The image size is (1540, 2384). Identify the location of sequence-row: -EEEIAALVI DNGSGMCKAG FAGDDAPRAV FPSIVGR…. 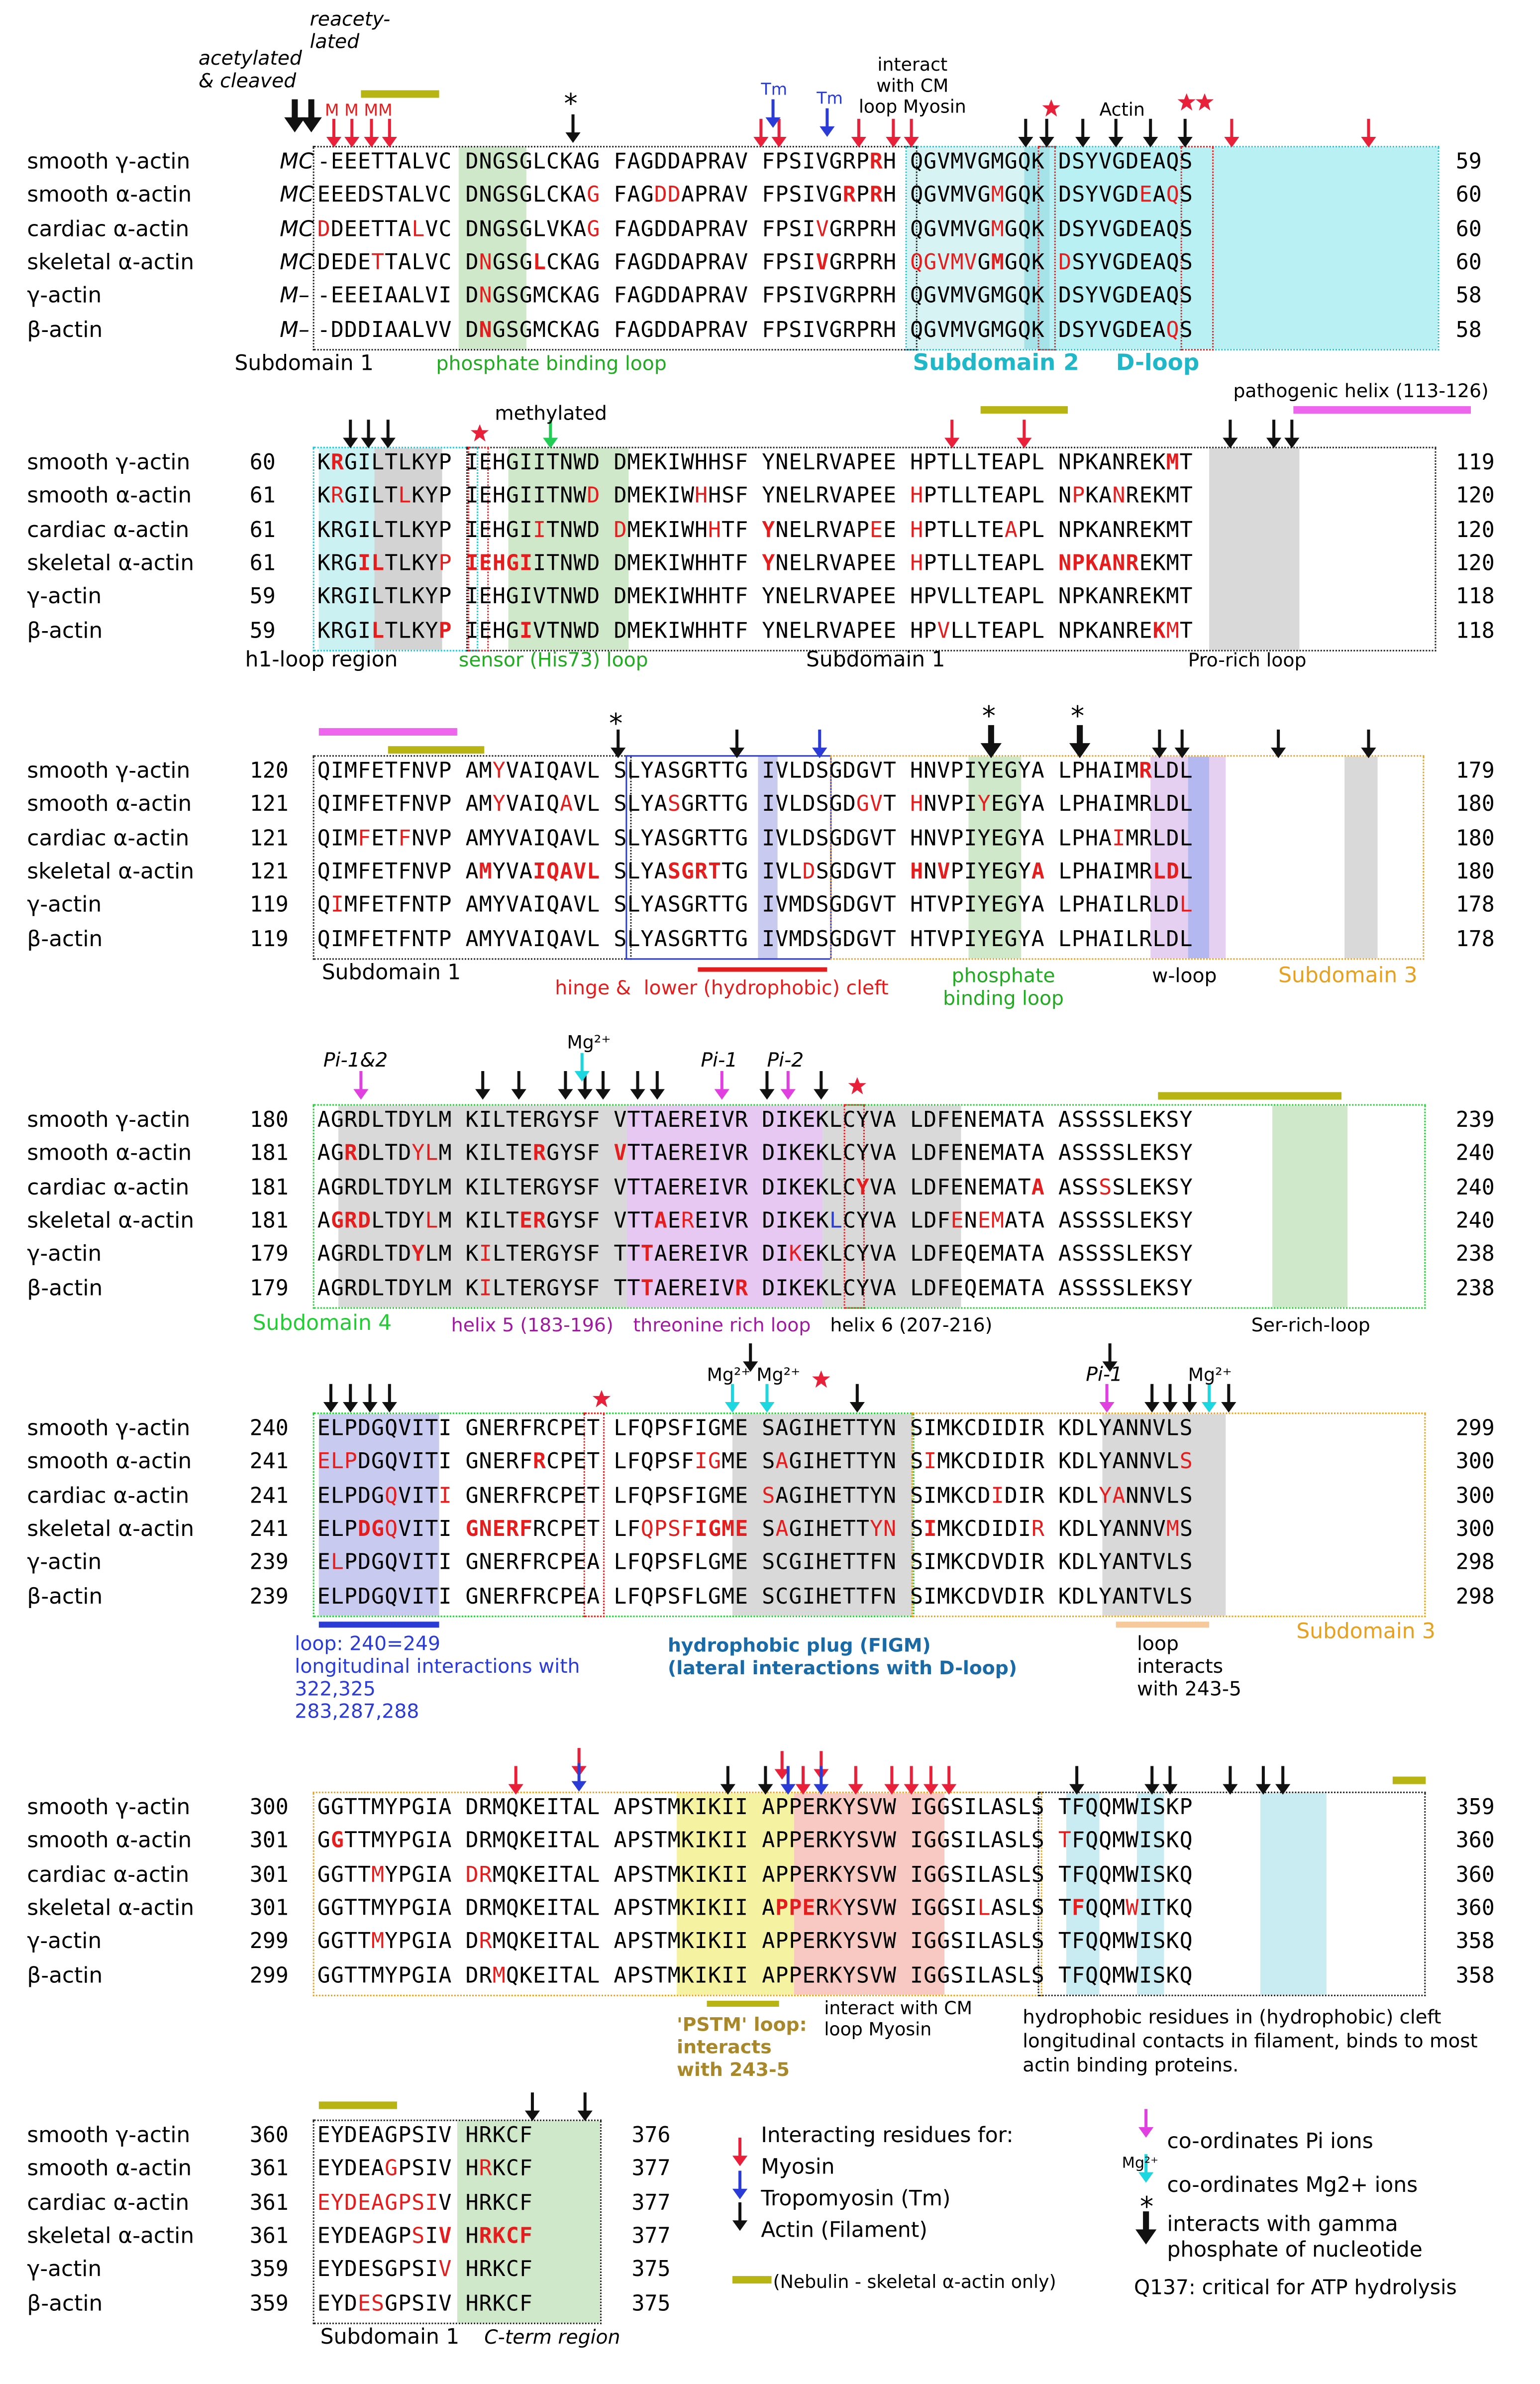
(755, 296).